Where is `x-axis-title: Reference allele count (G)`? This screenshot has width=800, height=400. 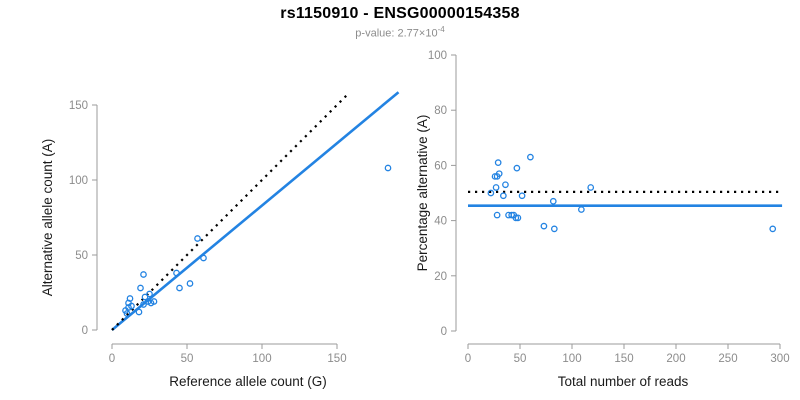 x-axis-title: Reference allele count (G) is located at coordinates (248, 381).